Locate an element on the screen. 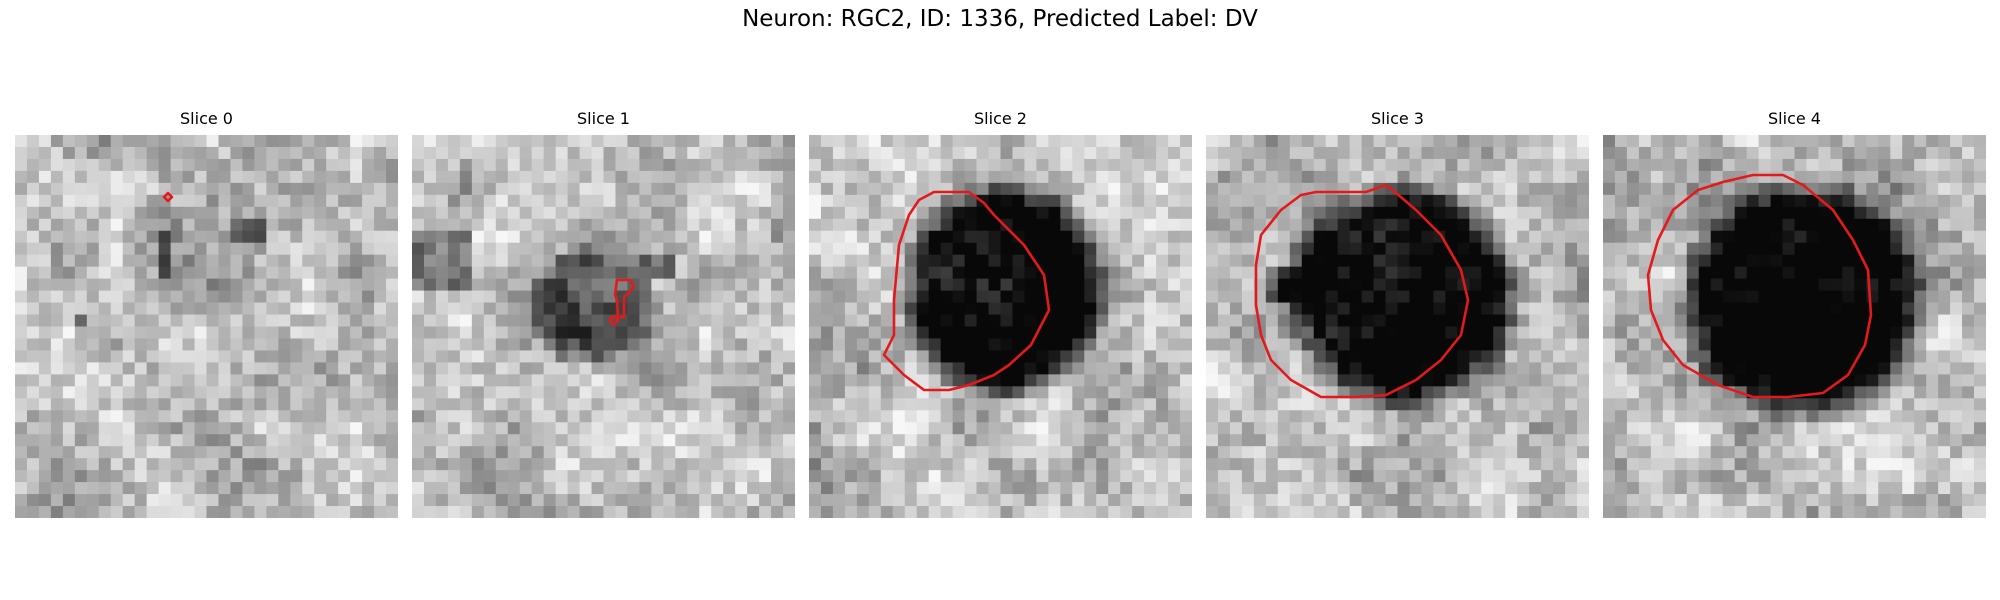 The height and width of the screenshot is (600, 2000). slice-title: Slice 3 is located at coordinates (1397, 118).